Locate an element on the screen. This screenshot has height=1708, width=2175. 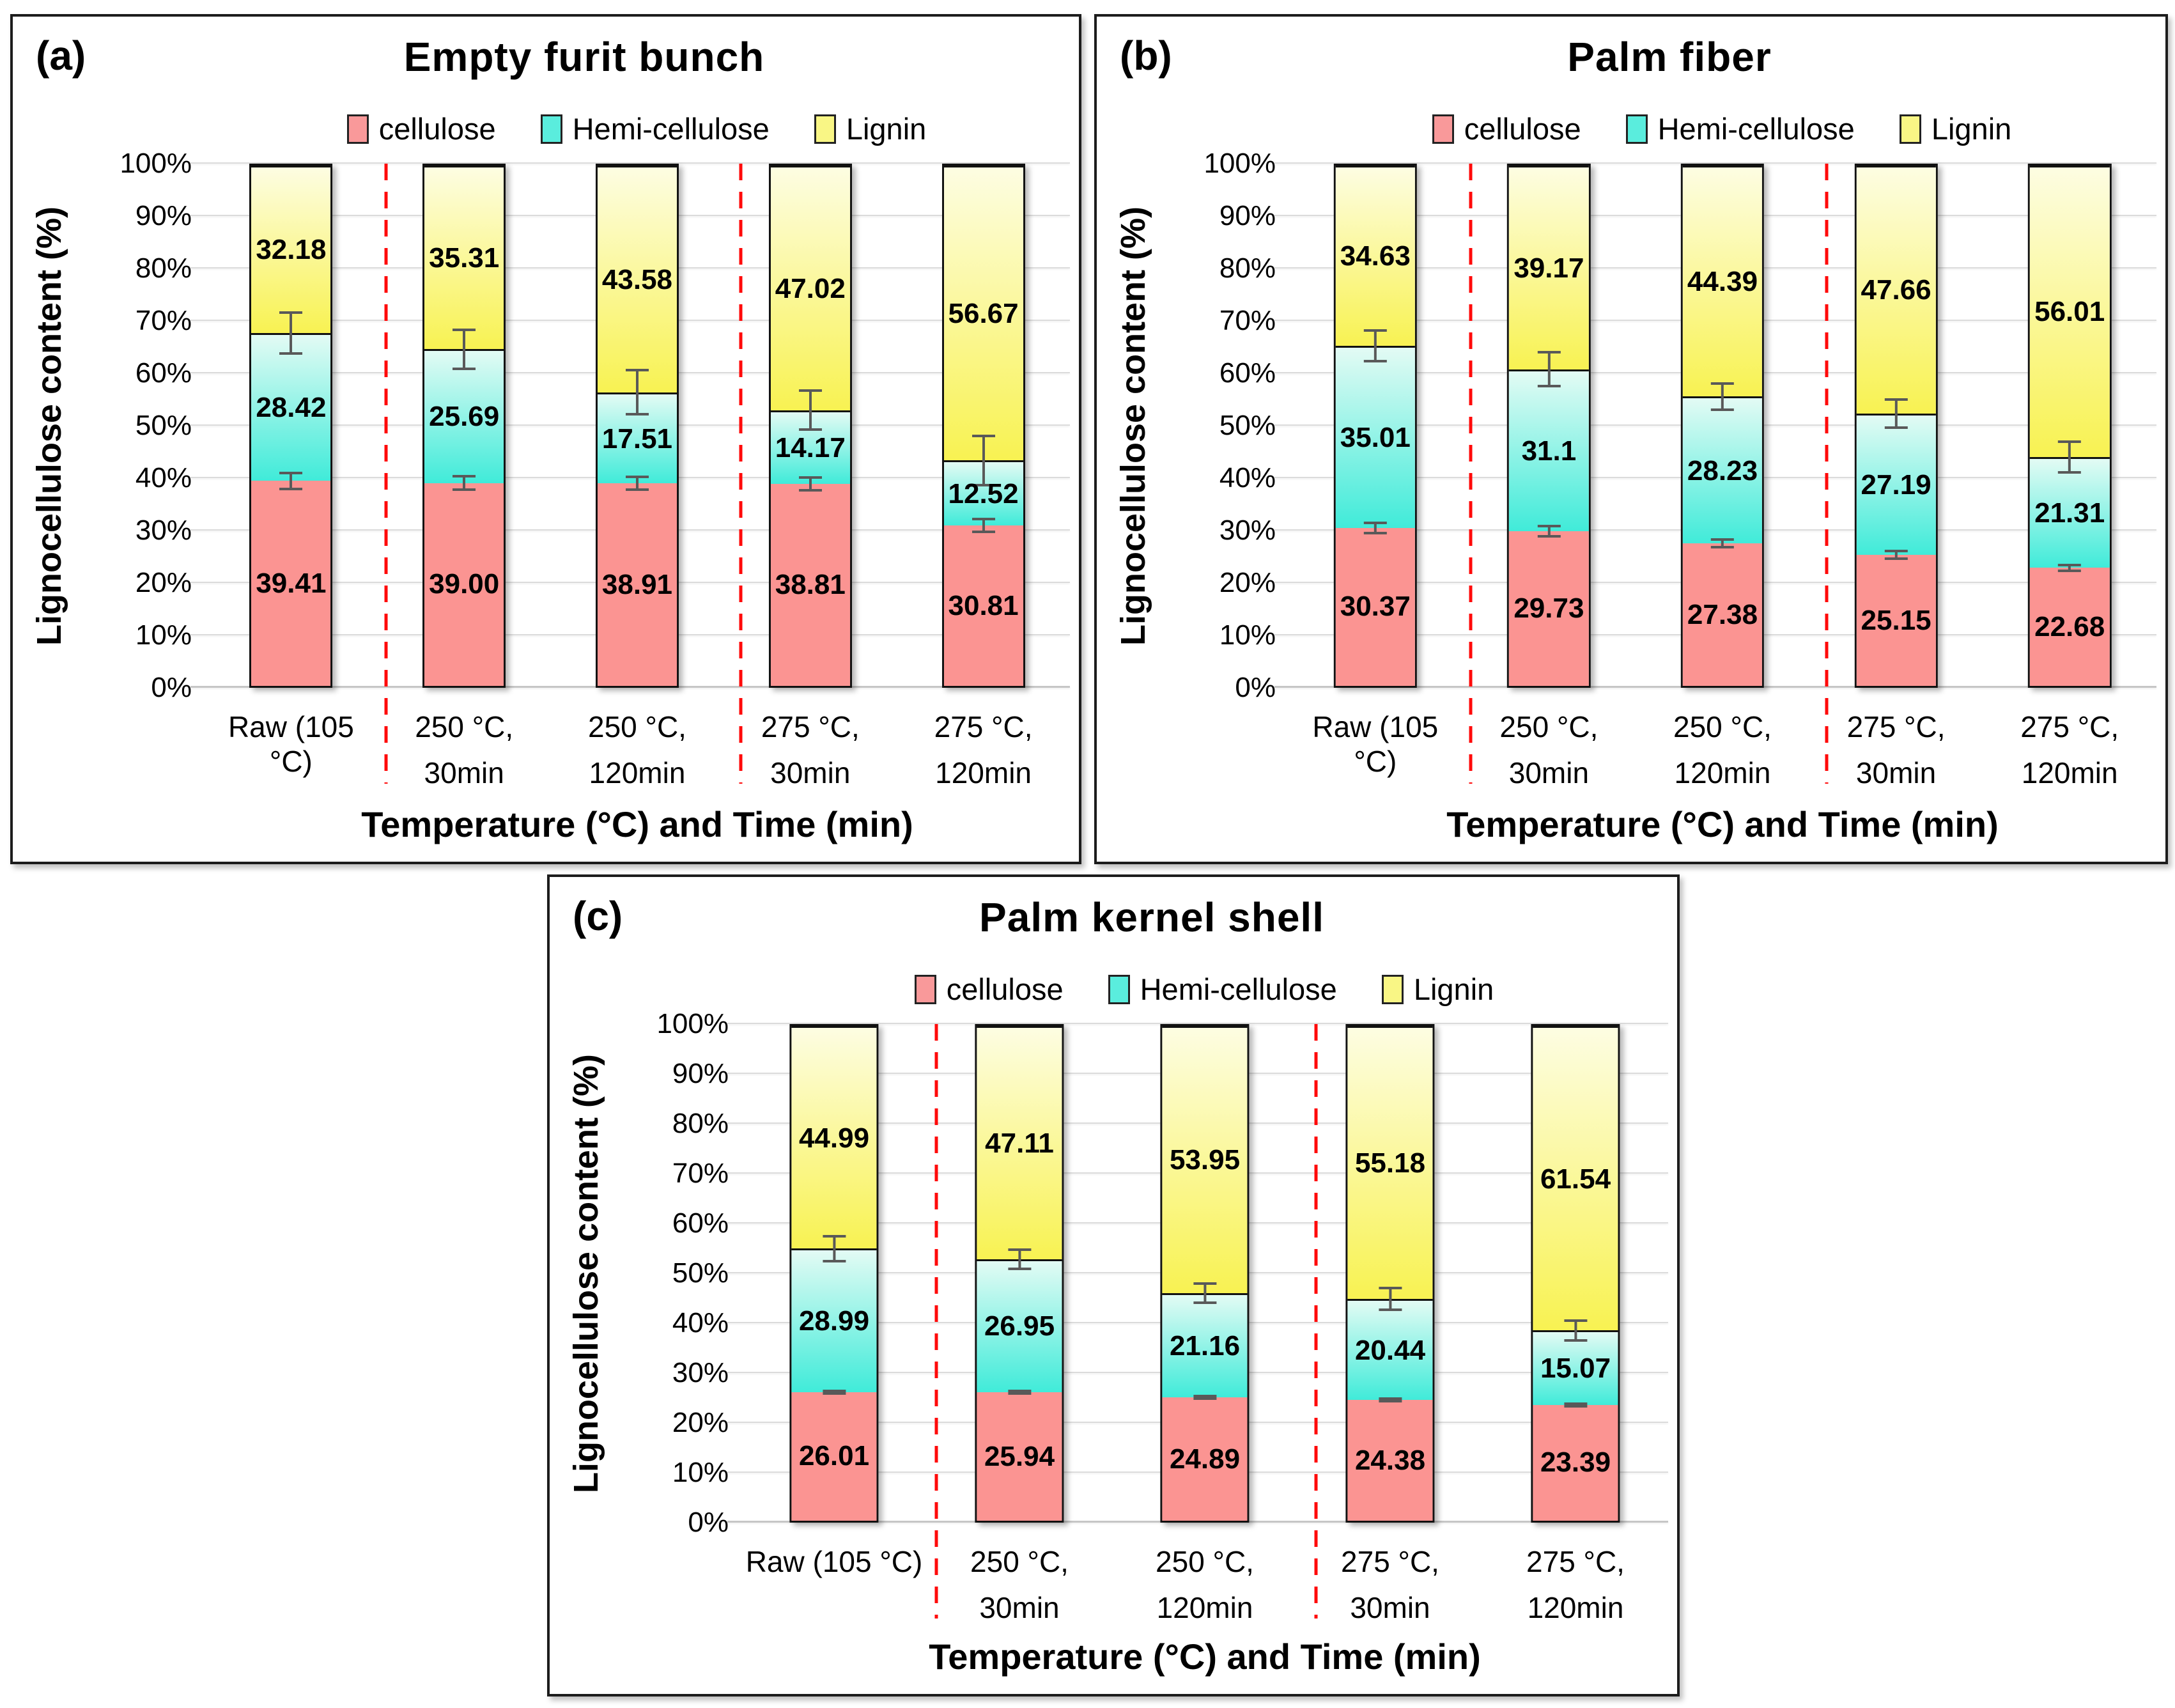
cellulose-segment: 38.91 is located at coordinates (637, 584).